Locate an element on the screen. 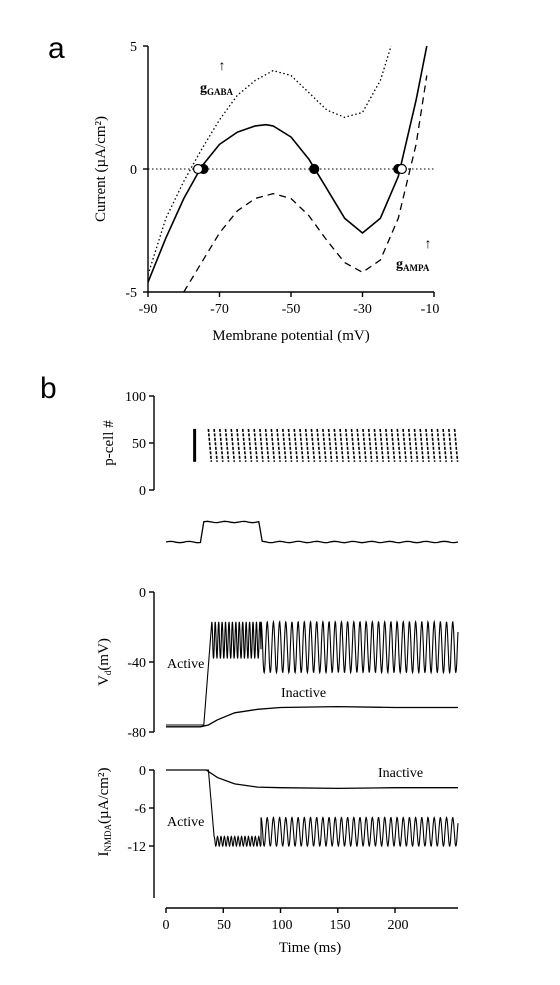 Image resolution: width=560 pixels, height=985 pixels. panel-b-letter: b is located at coordinates (48, 388).